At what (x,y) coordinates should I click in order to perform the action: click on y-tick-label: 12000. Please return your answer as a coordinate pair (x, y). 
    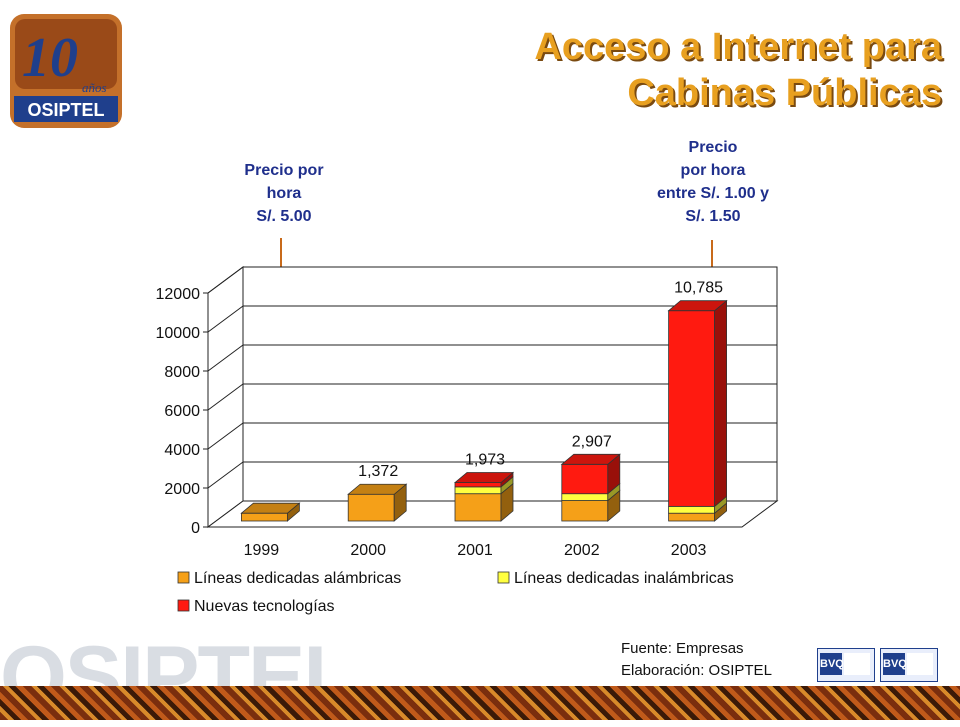
    Looking at the image, I should click on (178, 294).